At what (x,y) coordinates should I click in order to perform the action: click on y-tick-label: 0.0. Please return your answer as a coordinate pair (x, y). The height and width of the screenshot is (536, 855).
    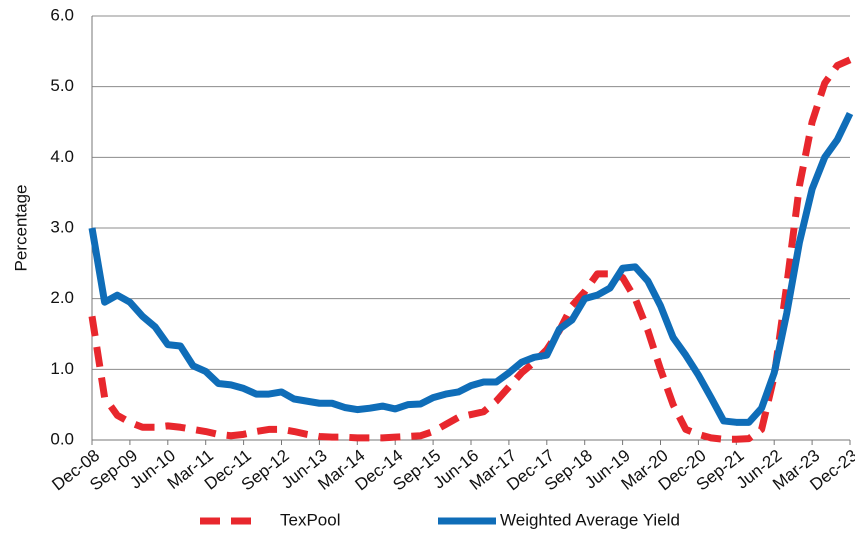
    Looking at the image, I should click on (62, 438).